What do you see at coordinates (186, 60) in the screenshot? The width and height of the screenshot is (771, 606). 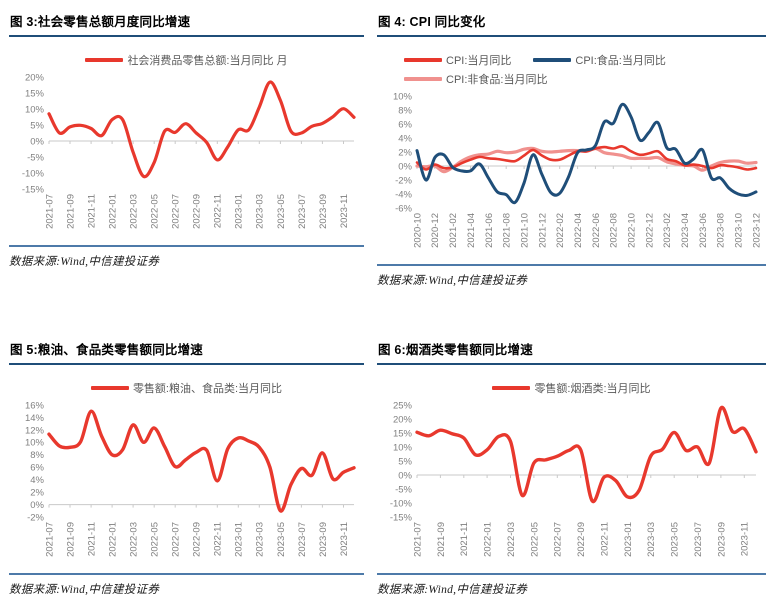 I see `chart-legend: 社会消费品零售总额:当月同比 月` at bounding box center [186, 60].